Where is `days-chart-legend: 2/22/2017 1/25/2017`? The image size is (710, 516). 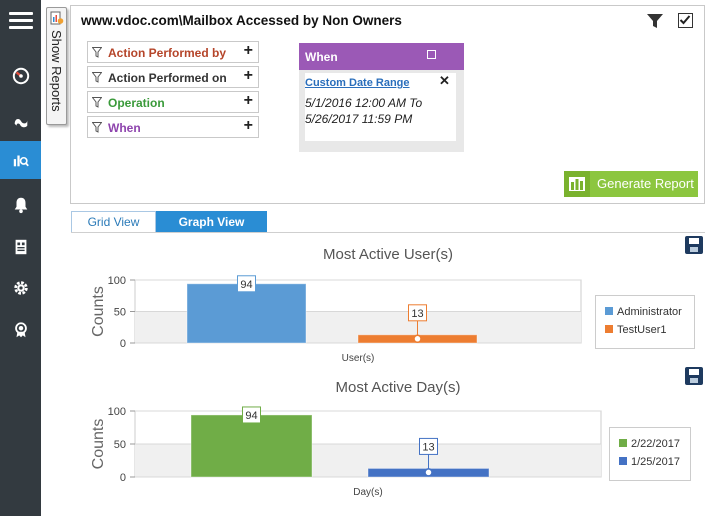 days-chart-legend: 2/22/2017 1/25/2017 is located at coordinates (650, 454).